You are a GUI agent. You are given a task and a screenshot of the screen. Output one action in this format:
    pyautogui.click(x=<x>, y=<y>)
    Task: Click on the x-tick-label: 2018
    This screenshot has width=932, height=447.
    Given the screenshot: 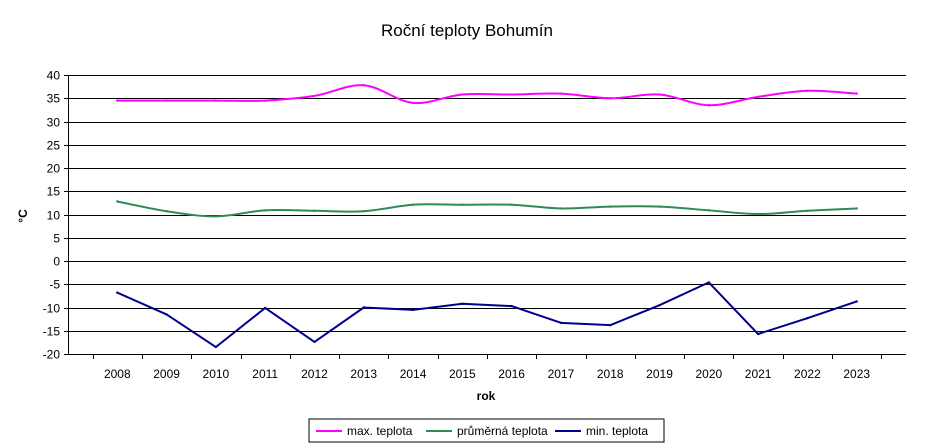 What is the action you would take?
    pyautogui.click(x=610, y=374)
    